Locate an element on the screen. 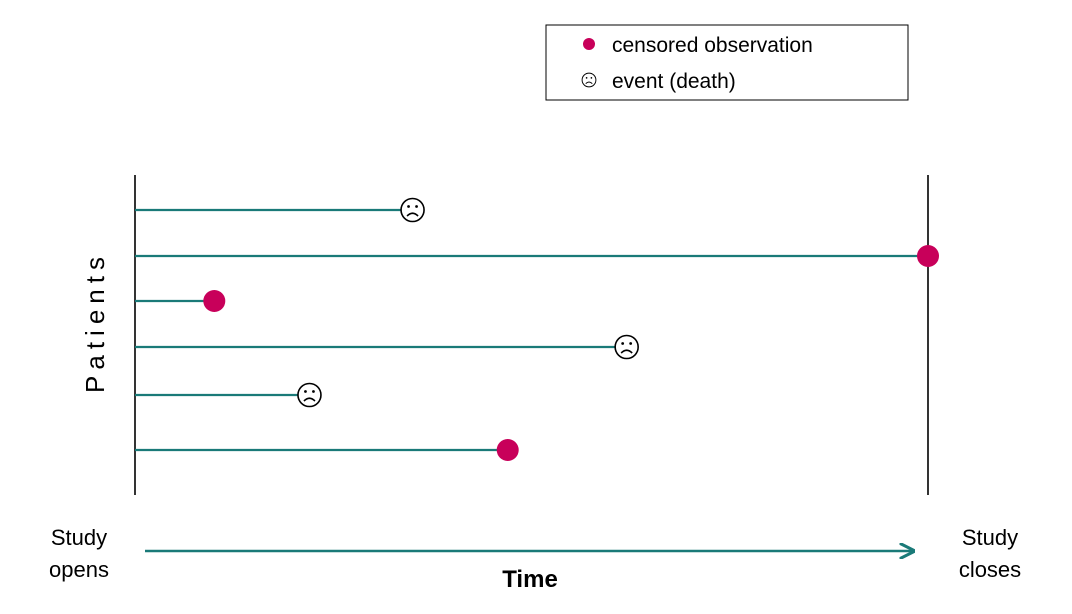  study-closes-label-line2: closes is located at coordinates (990, 569).